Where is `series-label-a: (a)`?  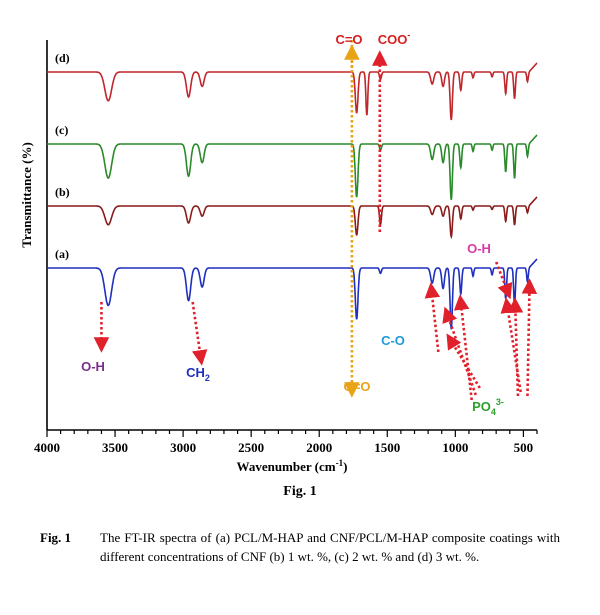
series-label-a: (a) is located at coordinates (62, 254).